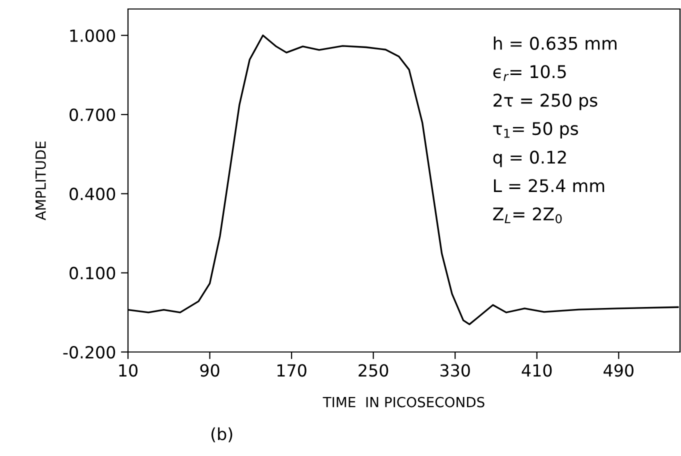  Describe the element at coordinates (210, 370) in the screenshot. I see `x-tick-label: 90` at that location.